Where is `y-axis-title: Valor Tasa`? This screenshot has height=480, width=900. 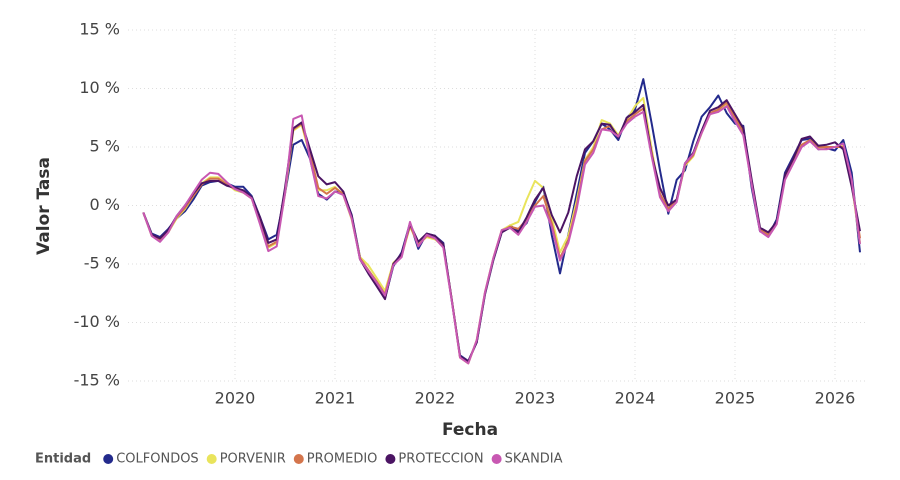 y-axis-title: Valor Tasa is located at coordinates (44, 206).